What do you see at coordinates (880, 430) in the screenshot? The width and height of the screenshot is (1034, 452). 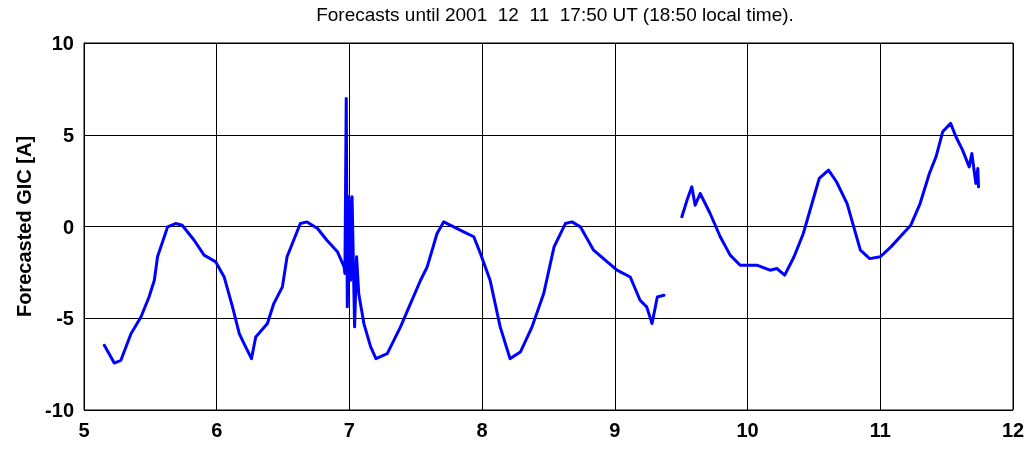 I see `x-tick-label: 11` at bounding box center [880, 430].